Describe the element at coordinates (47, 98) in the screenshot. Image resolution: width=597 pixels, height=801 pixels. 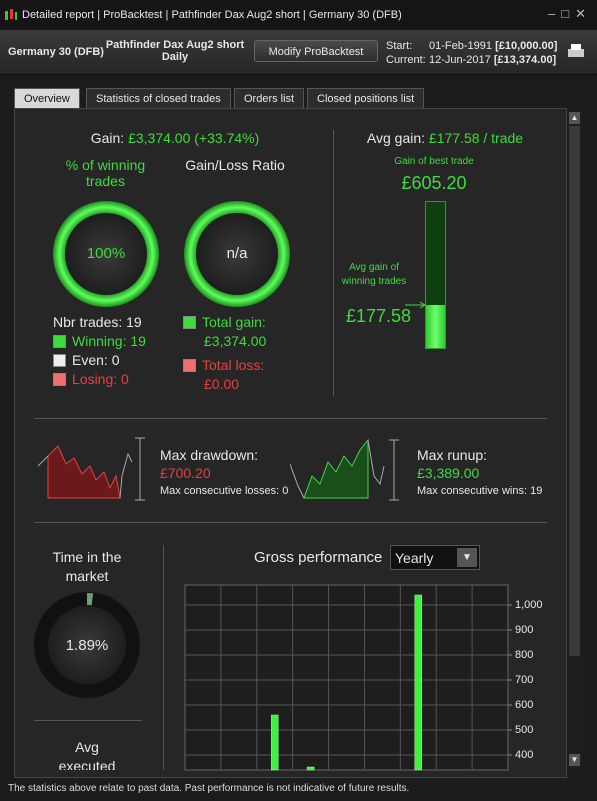
I see `tab: Overview` at that location.